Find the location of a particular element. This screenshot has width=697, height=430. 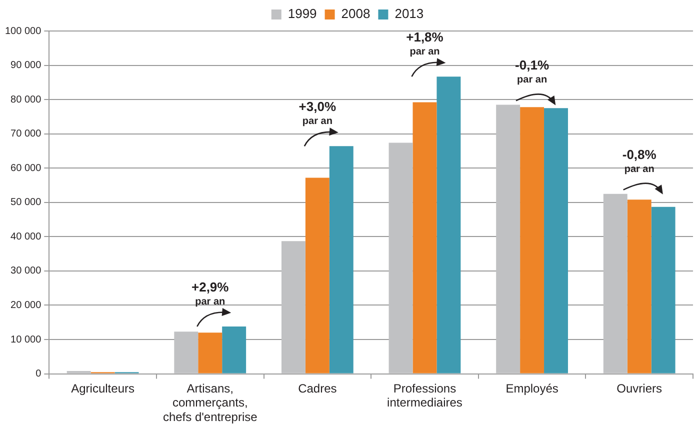

annotation: -0,1% par an is located at coordinates (532, 72).